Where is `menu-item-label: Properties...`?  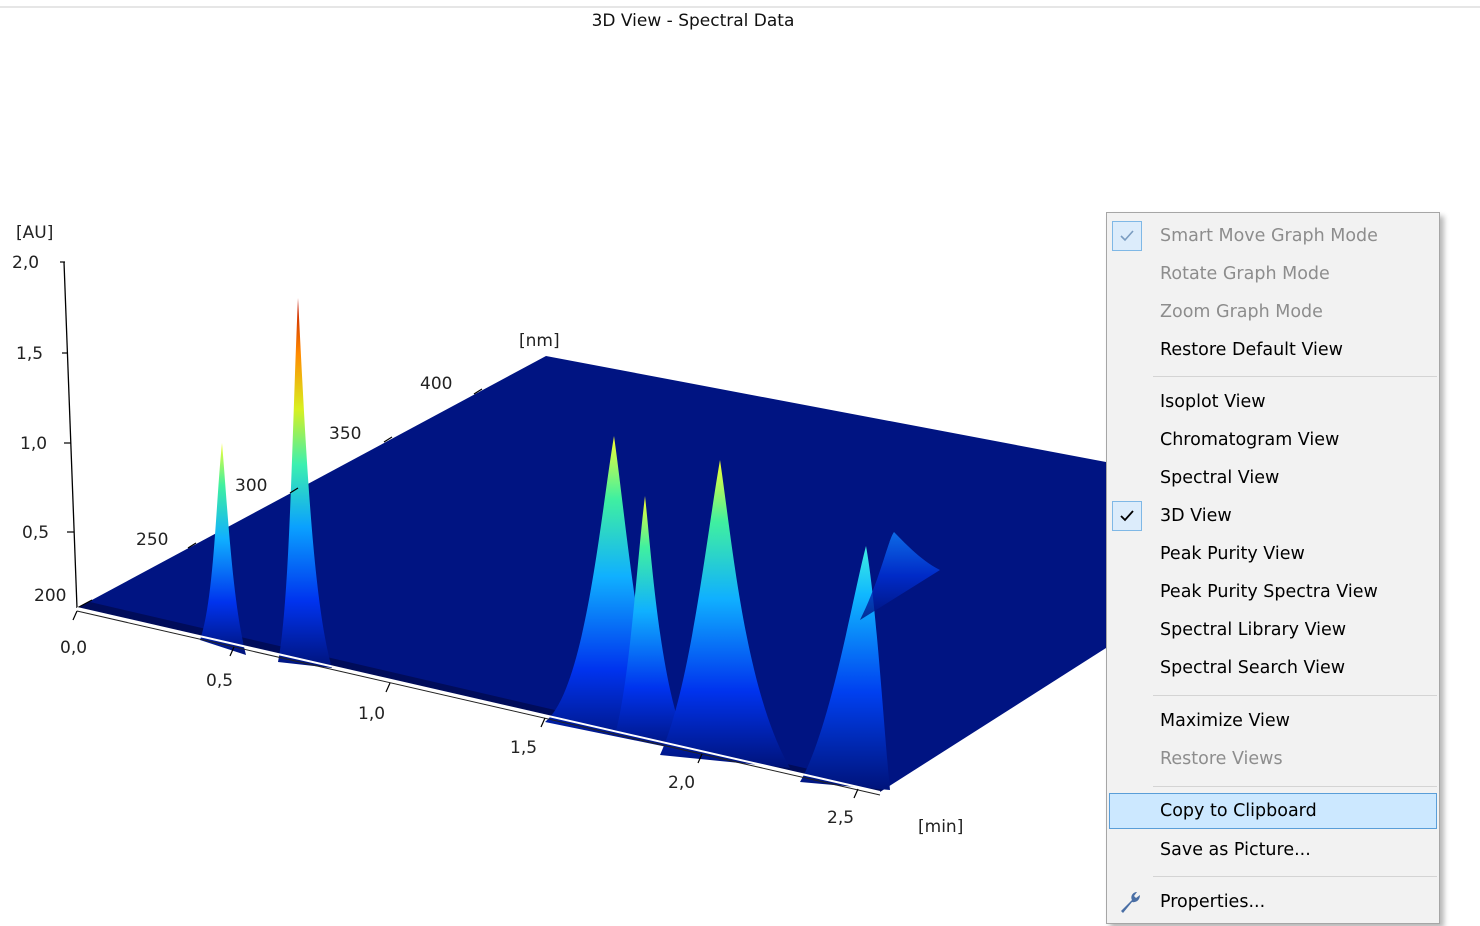 menu-item-label: Properties... is located at coordinates (1212, 902).